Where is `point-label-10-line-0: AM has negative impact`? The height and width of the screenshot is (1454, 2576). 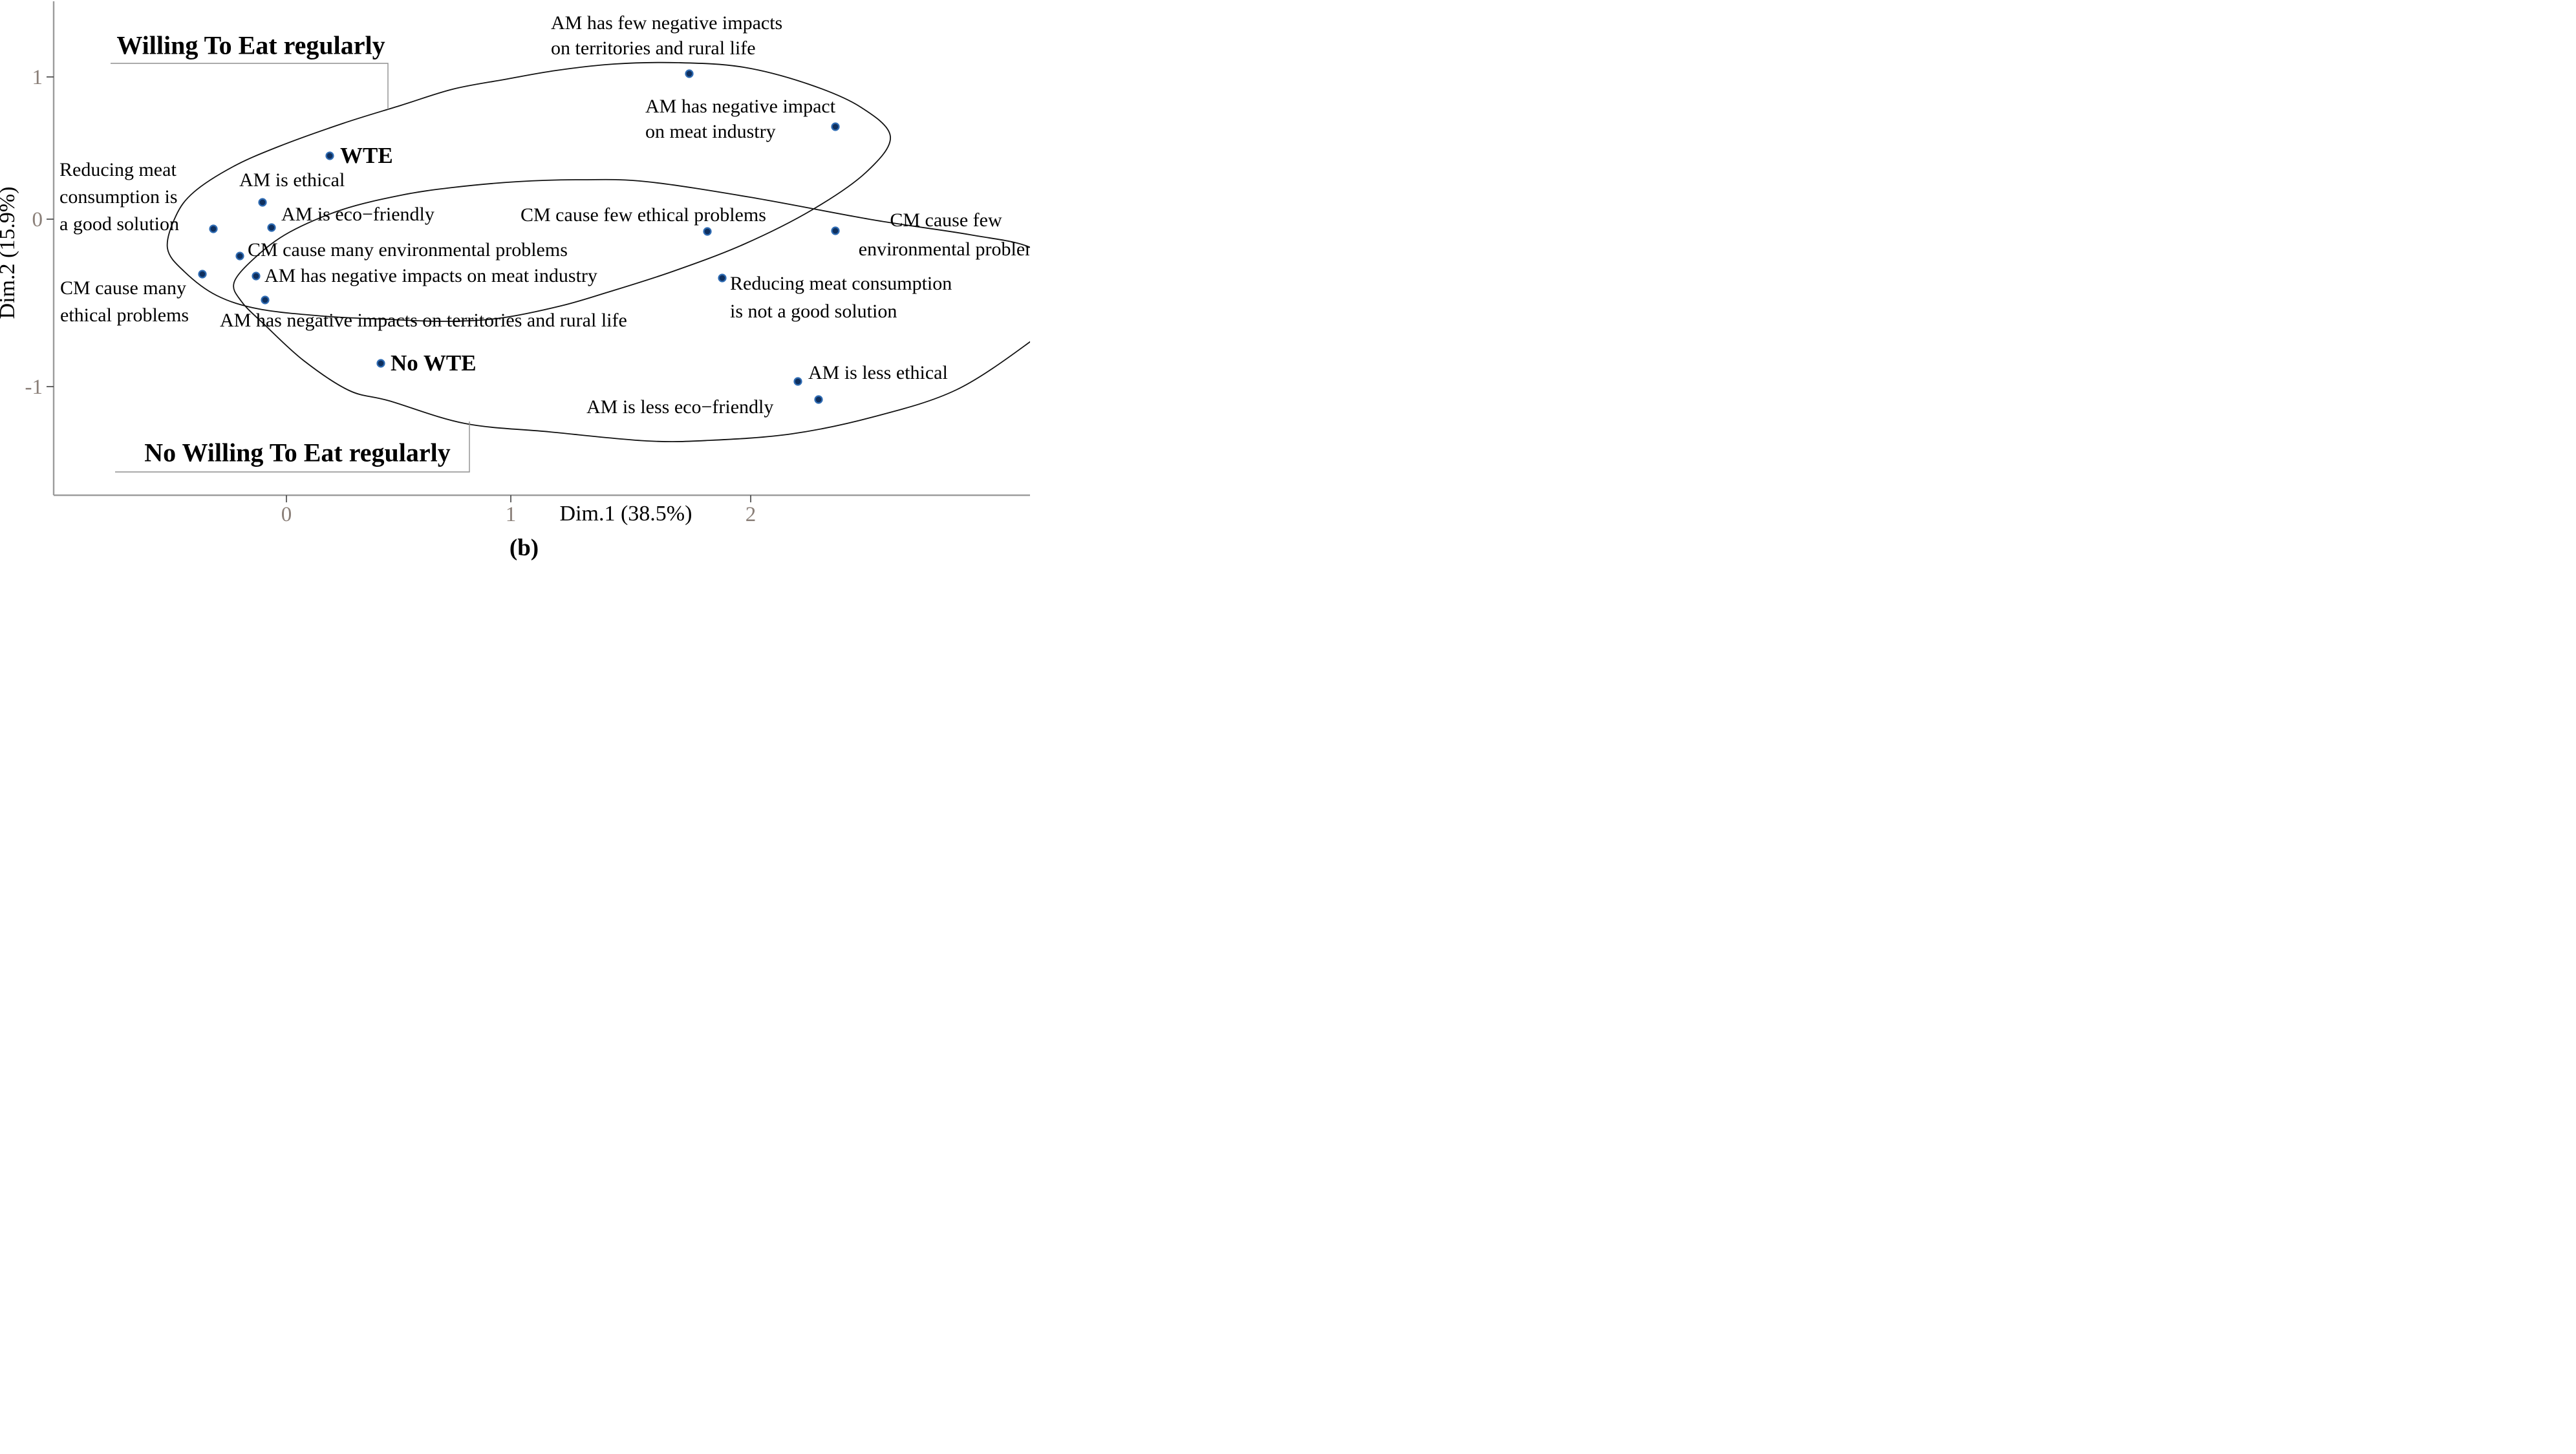 point-label-10-line-0: AM has negative impact is located at coordinates (740, 106).